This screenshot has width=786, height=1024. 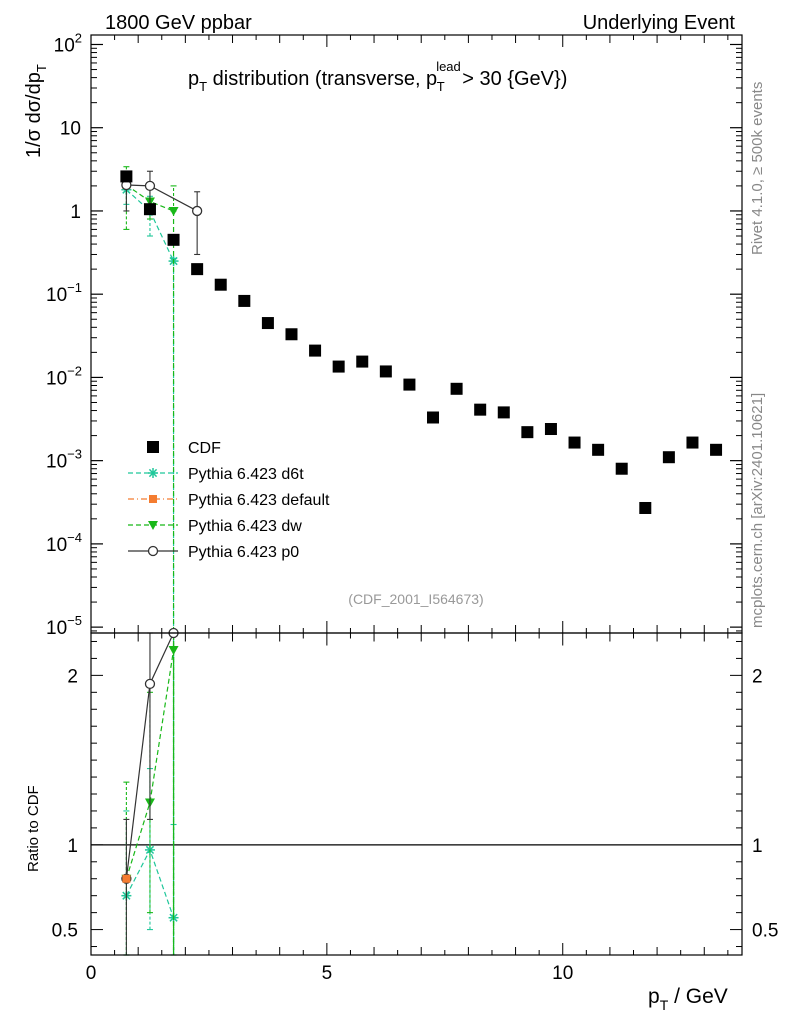 What do you see at coordinates (150, 225) in the screenshot?
I see `series-line-d6t` at bounding box center [150, 225].